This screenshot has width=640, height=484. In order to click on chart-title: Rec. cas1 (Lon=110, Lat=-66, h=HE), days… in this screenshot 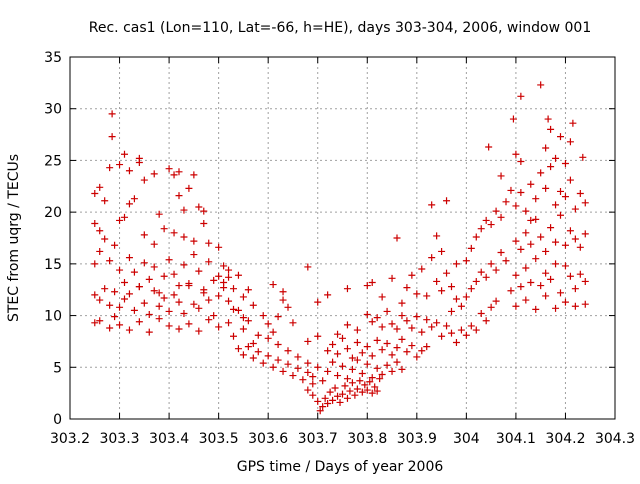, I will do `click(340, 28)`.